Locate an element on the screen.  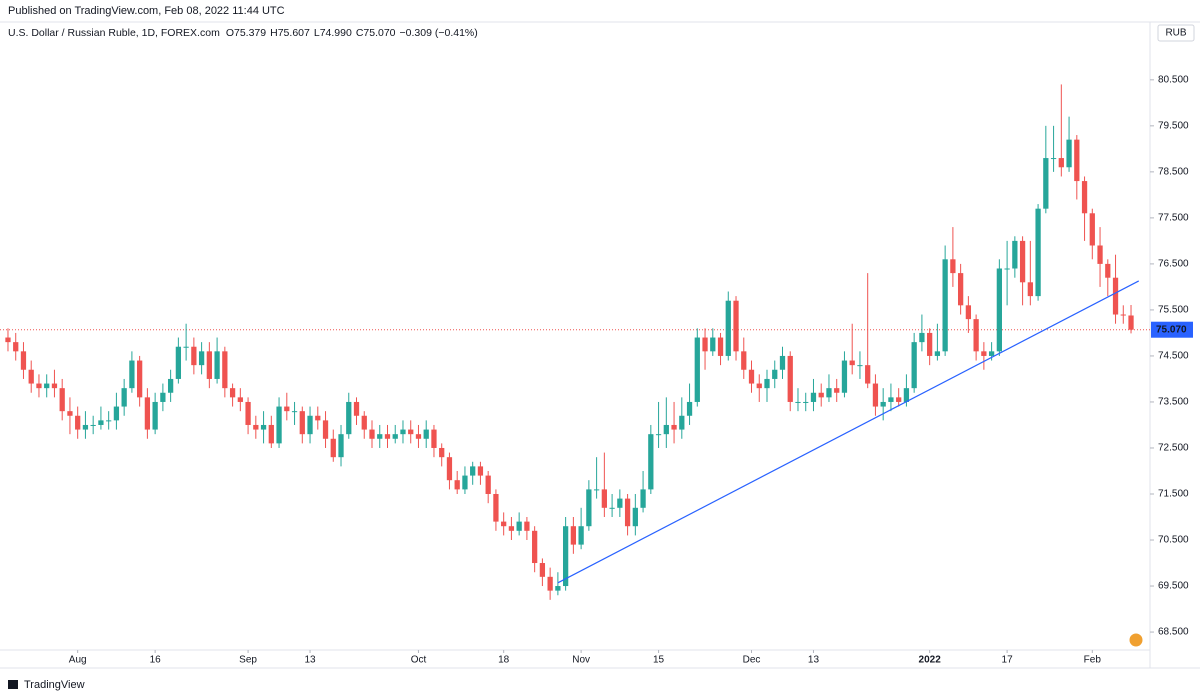
y-tick-label: 73.500 is located at coordinates (1173, 402).